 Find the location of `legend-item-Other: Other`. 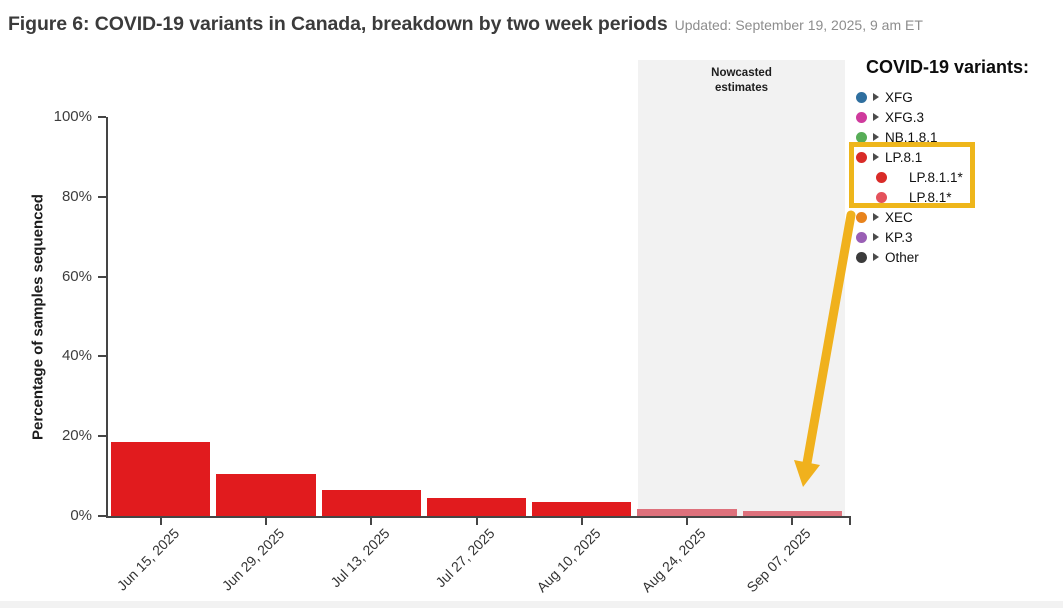

legend-item-Other: Other is located at coordinates (959, 257).